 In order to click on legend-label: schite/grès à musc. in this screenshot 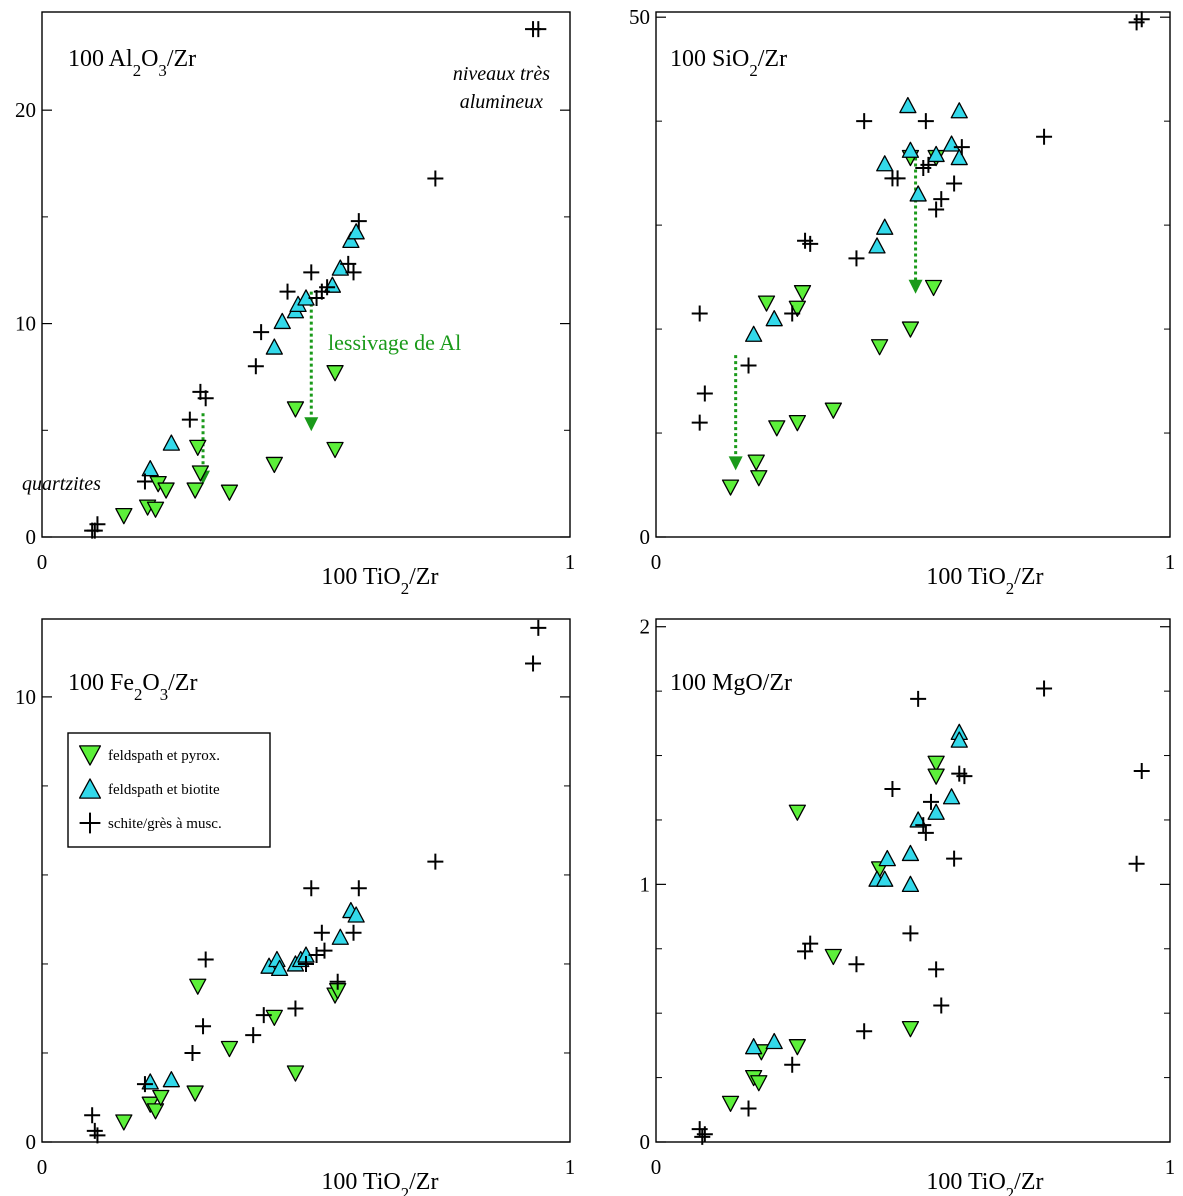, I will do `click(165, 824)`.